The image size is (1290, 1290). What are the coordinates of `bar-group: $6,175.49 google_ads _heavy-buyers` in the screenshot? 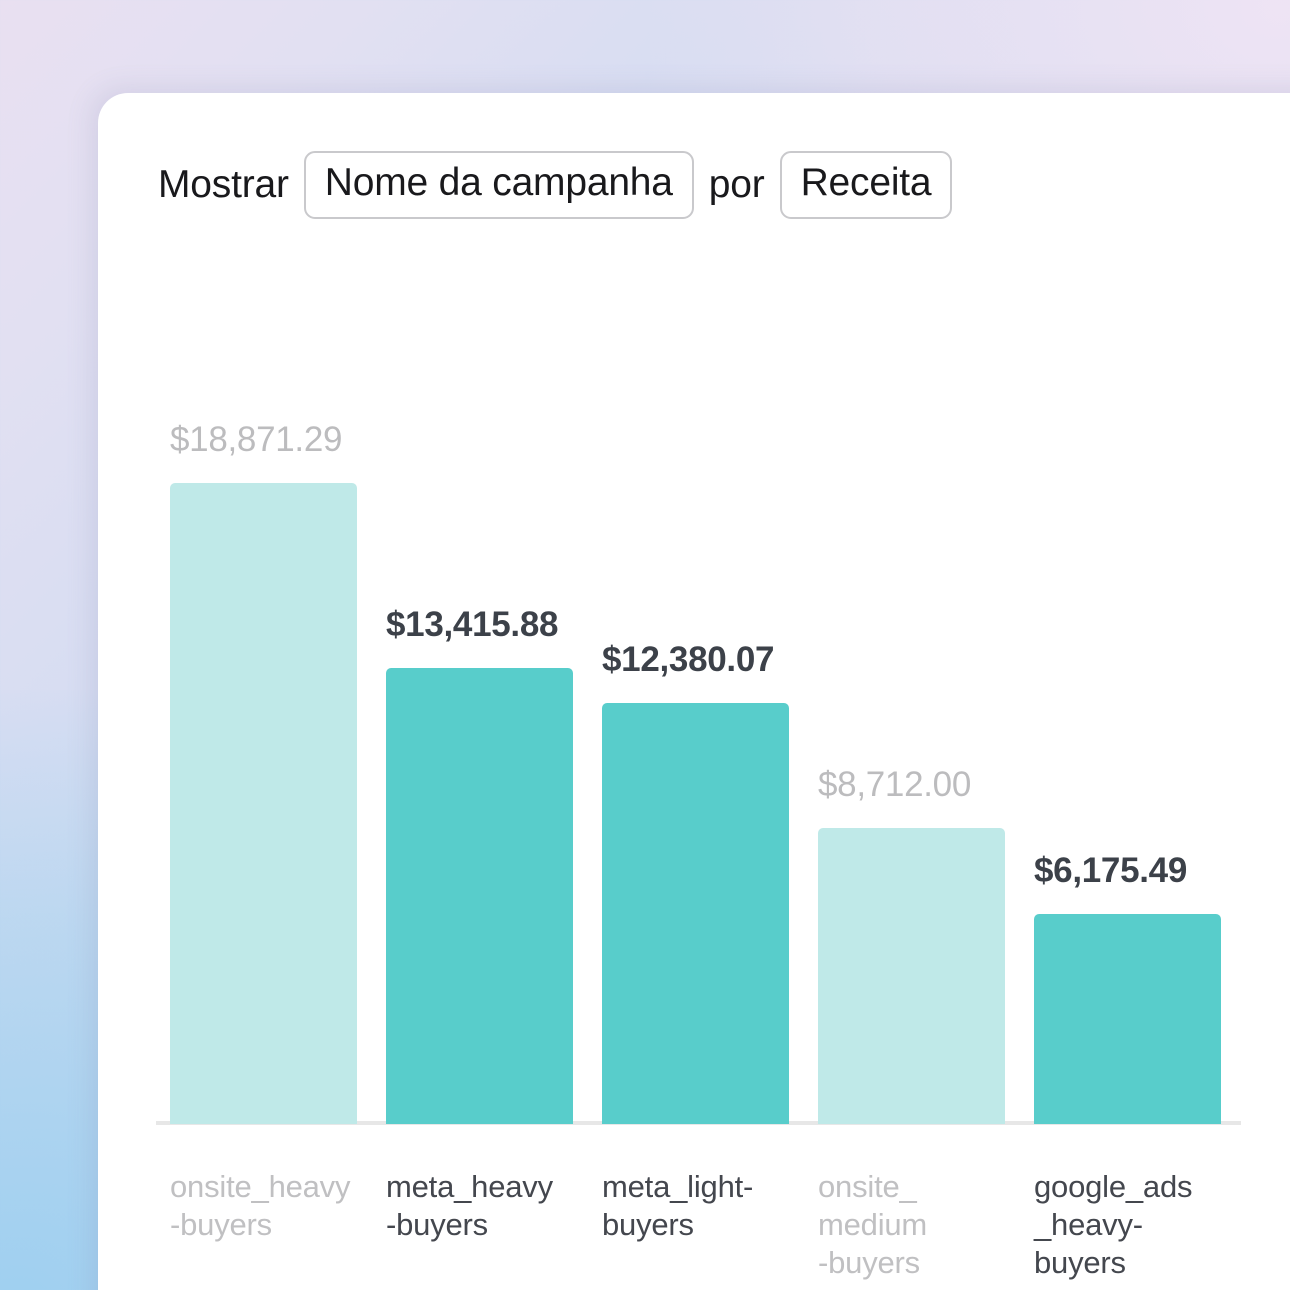 It's located at (1127, 686).